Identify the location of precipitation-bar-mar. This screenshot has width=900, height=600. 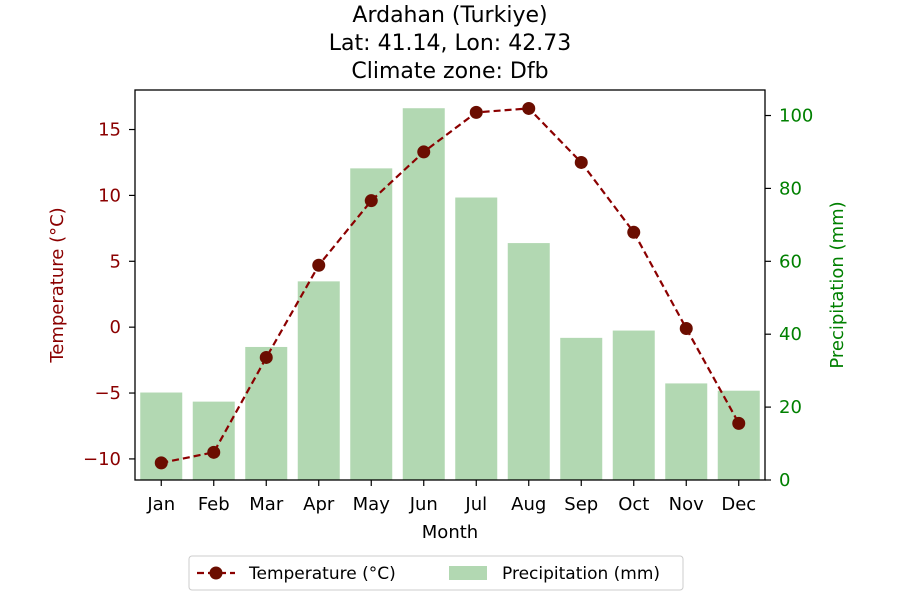
(266, 413).